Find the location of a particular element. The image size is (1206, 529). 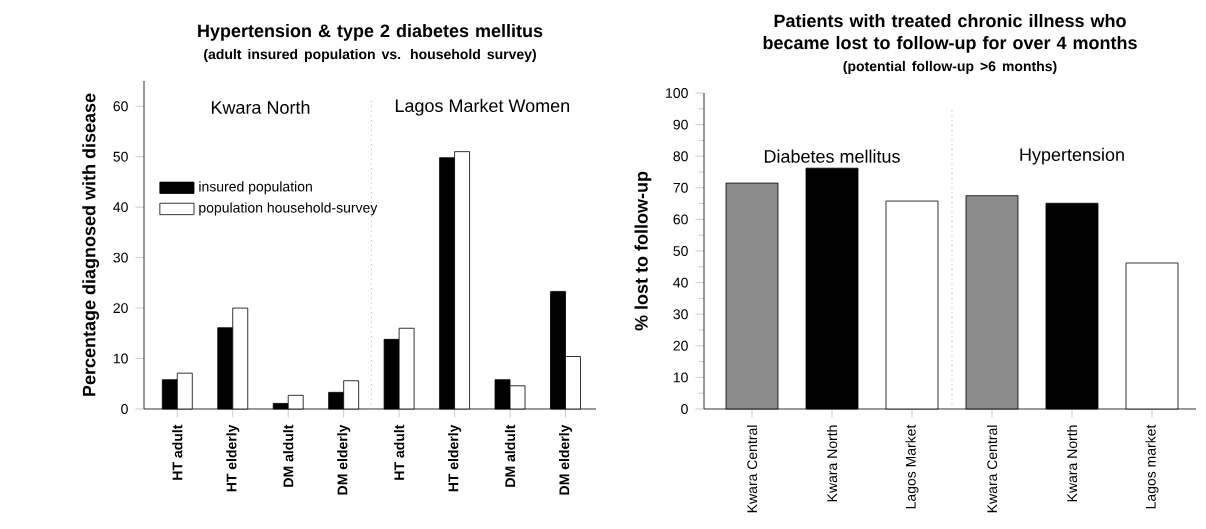

legend-label: population household-survey is located at coordinates (288, 209).